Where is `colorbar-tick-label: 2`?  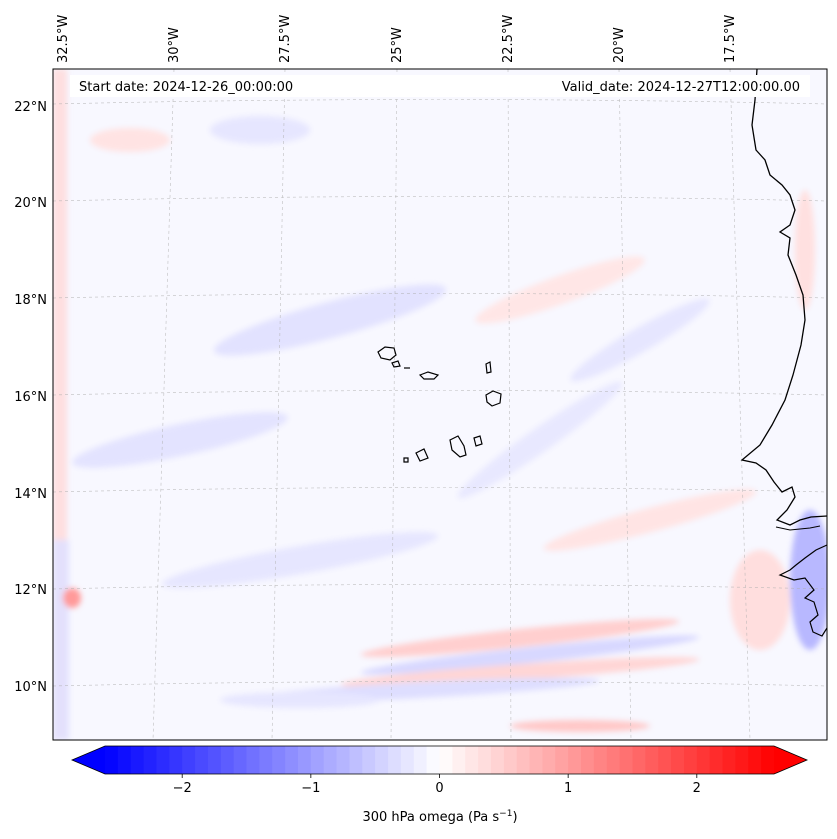
colorbar-tick-label: 2 is located at coordinates (697, 788).